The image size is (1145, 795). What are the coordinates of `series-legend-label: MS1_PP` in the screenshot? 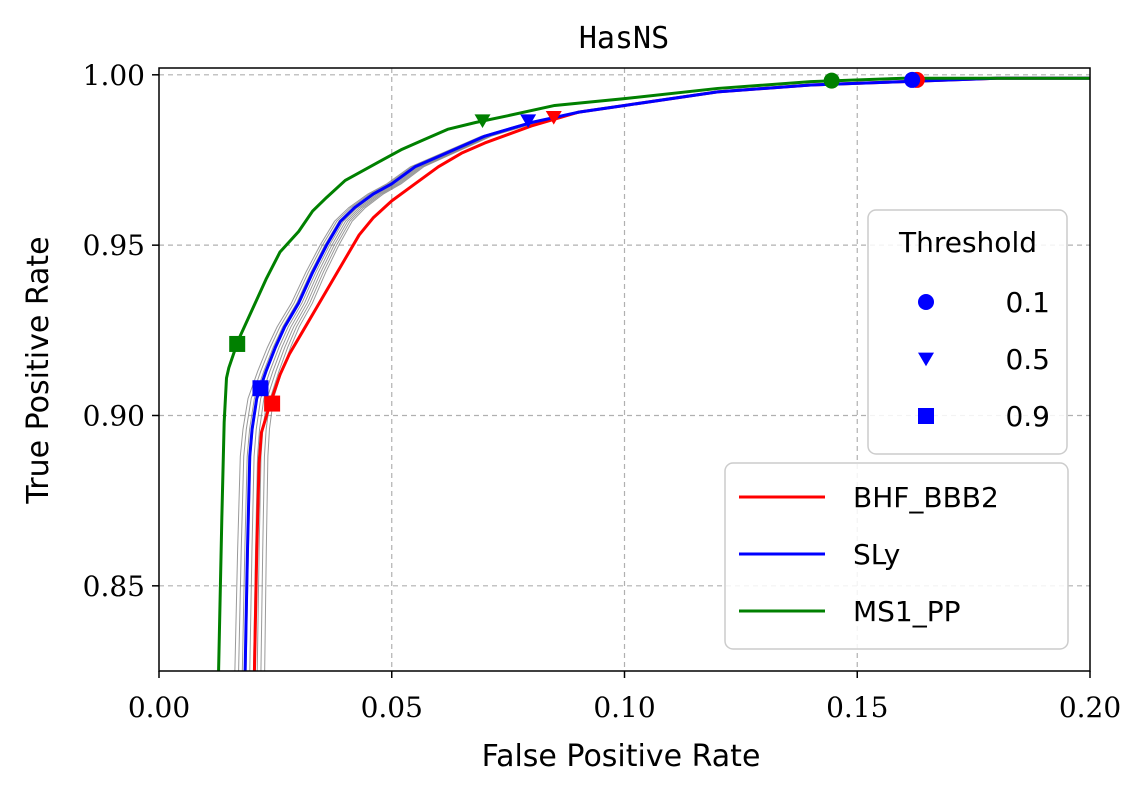 It's located at (907, 611).